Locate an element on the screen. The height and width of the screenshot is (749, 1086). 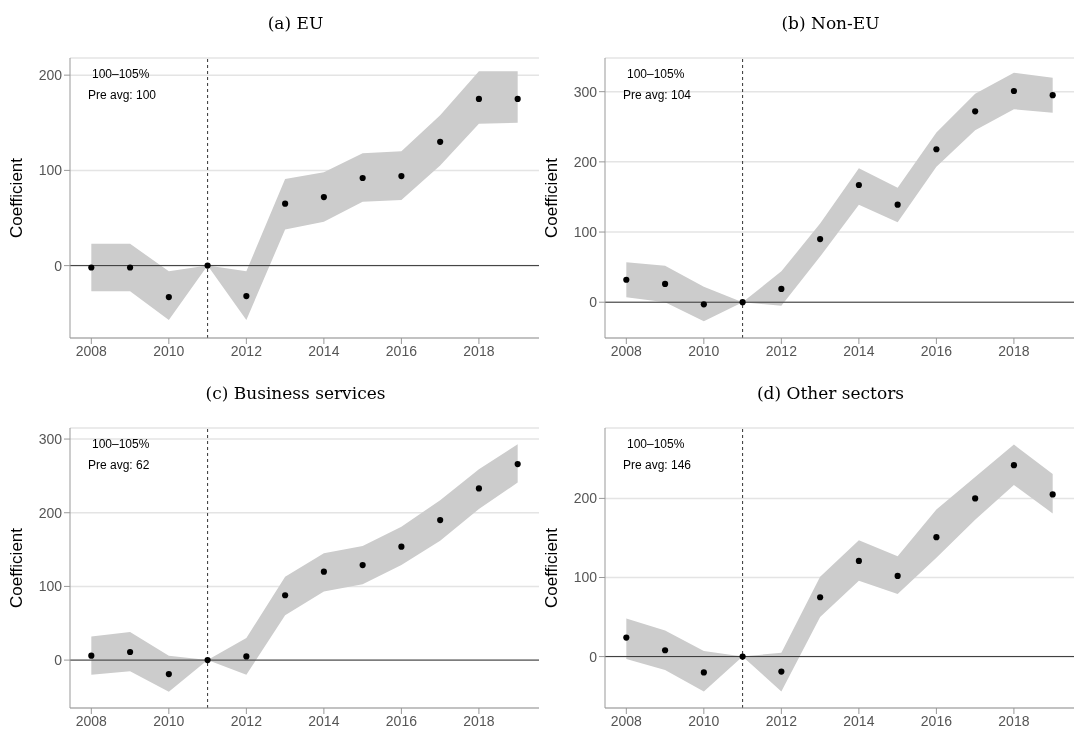
annotation: Pre avg: 100 is located at coordinates (122, 95).